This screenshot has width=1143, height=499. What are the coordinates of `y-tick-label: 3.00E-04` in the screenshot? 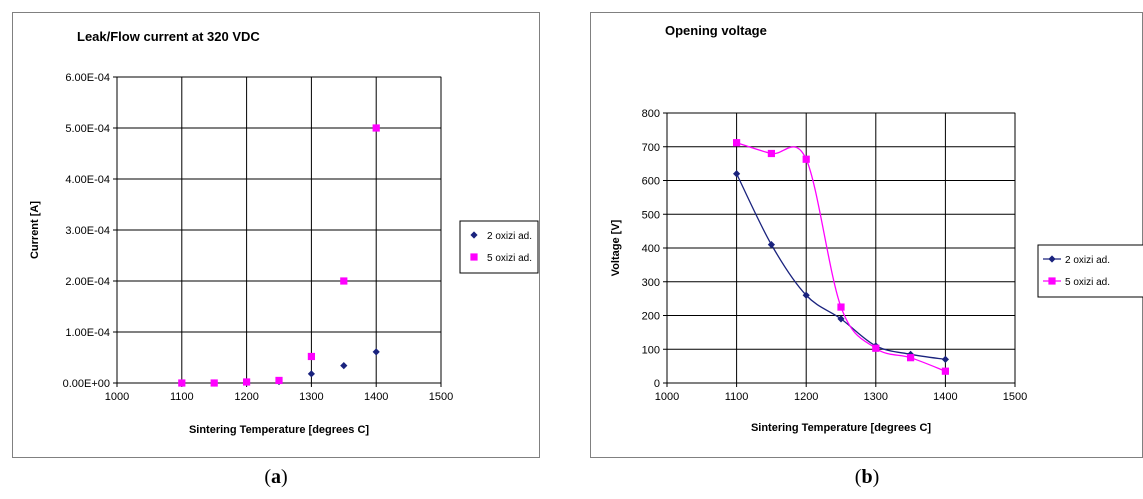 It's located at (87, 231).